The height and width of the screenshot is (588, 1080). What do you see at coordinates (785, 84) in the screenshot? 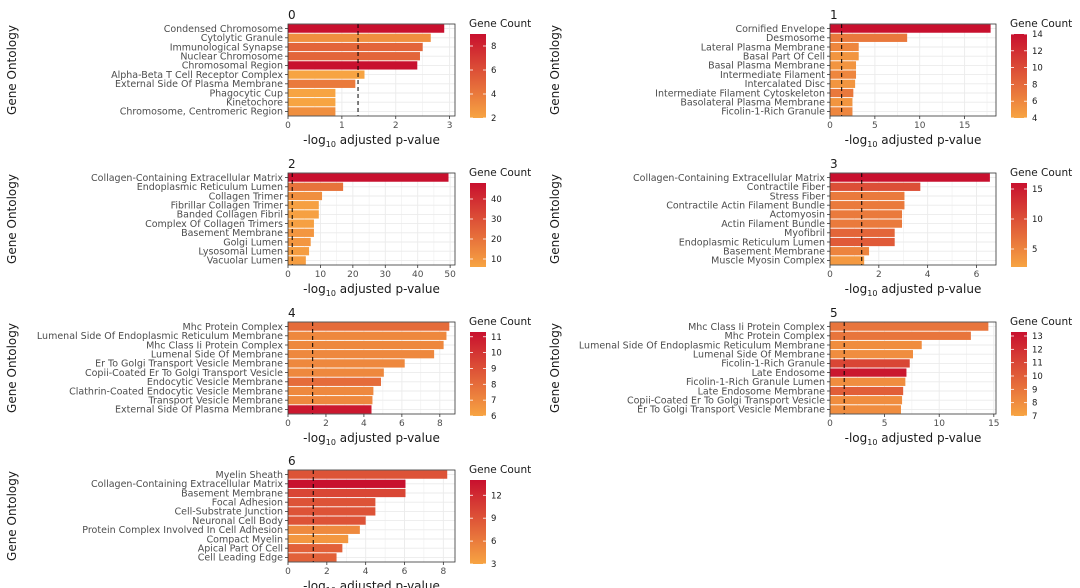
I see `category-label: Intercalated Disc` at bounding box center [785, 84].